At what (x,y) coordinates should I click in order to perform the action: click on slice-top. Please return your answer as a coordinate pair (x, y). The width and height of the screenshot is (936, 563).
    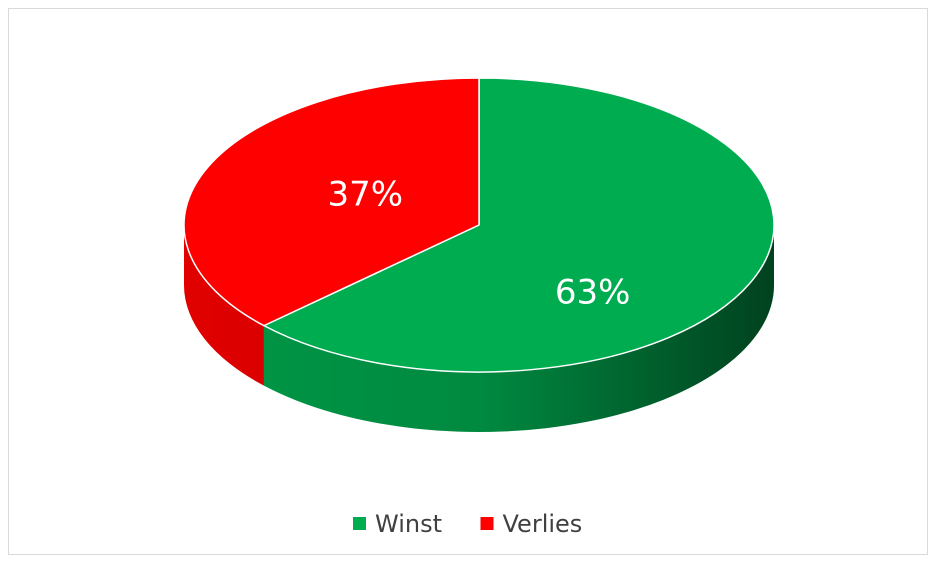
    Looking at the image, I should click on (331, 202).